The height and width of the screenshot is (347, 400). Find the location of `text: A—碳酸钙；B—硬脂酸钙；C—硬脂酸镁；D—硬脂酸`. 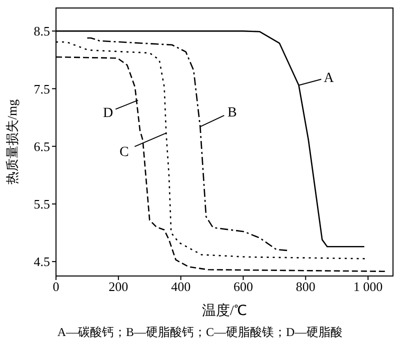

text: A—碳酸钙；B—硬脂酸钙；C—硬脂酸镁；D—硬脂酸 is located at coordinates (200, 332).